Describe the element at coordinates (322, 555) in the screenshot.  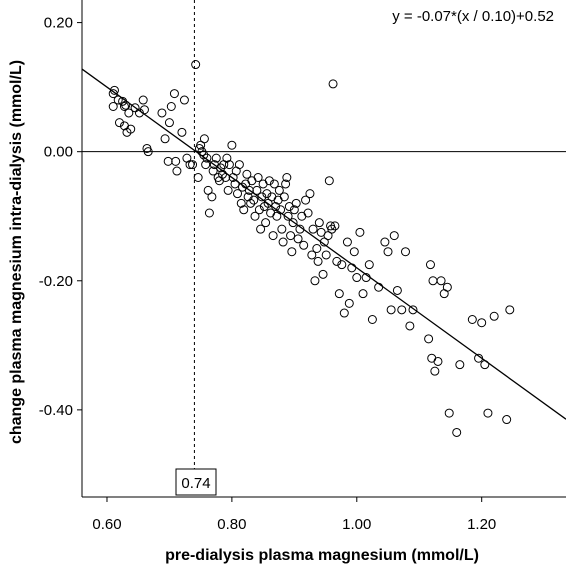
I see `x-axis-title: pre-dialysis plasma magnesium (mmol/L)` at that location.